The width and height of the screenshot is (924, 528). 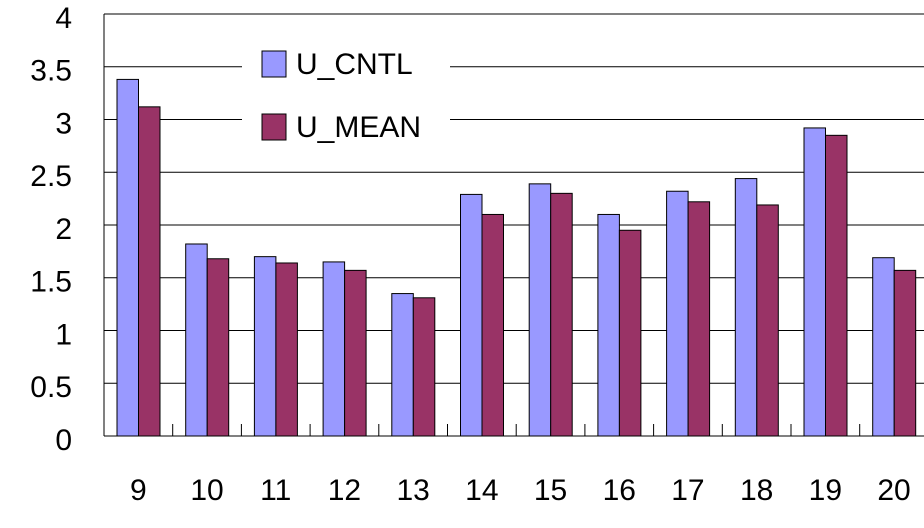 What do you see at coordinates (412, 490) in the screenshot?
I see `x-tick-label: 13` at bounding box center [412, 490].